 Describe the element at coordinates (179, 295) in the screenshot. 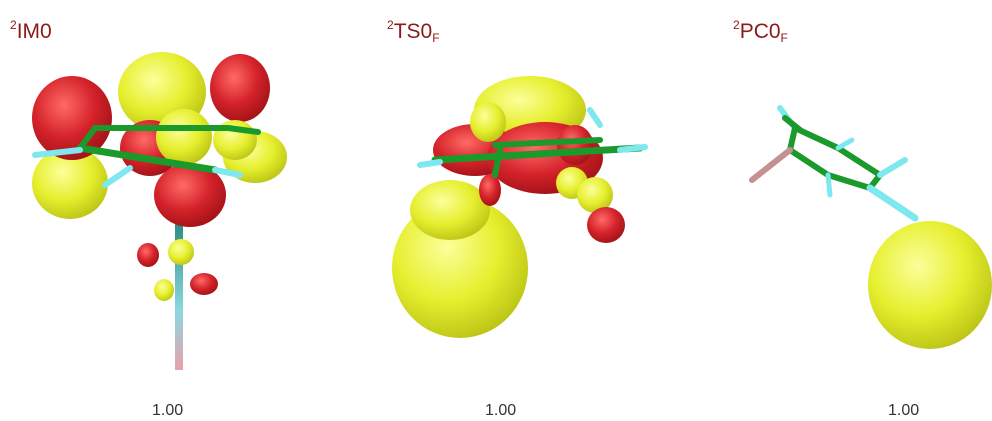

I see `im0-tail-bond` at that location.